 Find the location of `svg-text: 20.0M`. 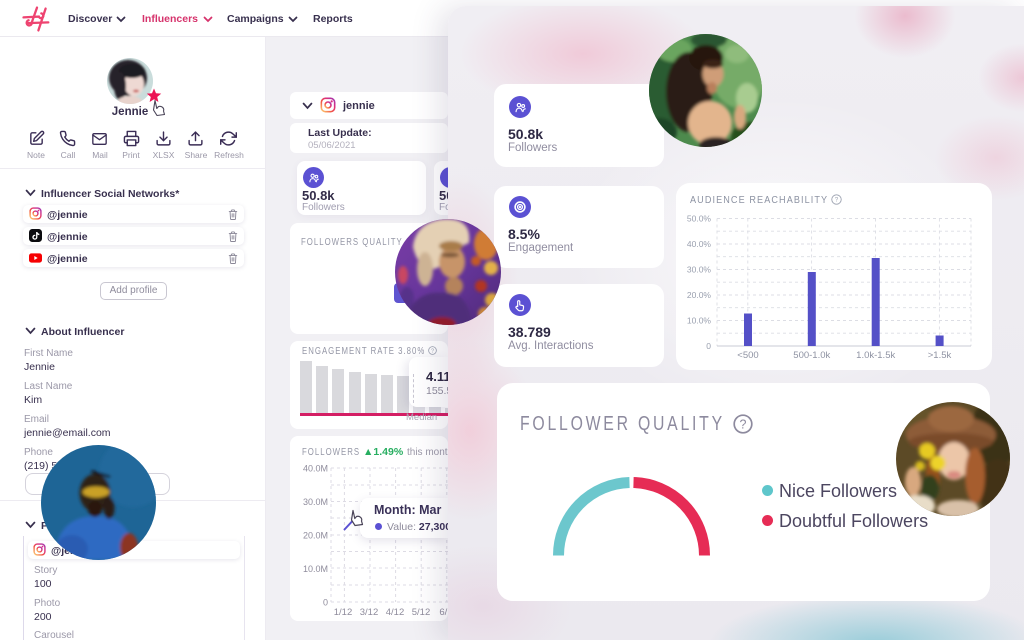

svg-text: 20.0M is located at coordinates (315, 536).